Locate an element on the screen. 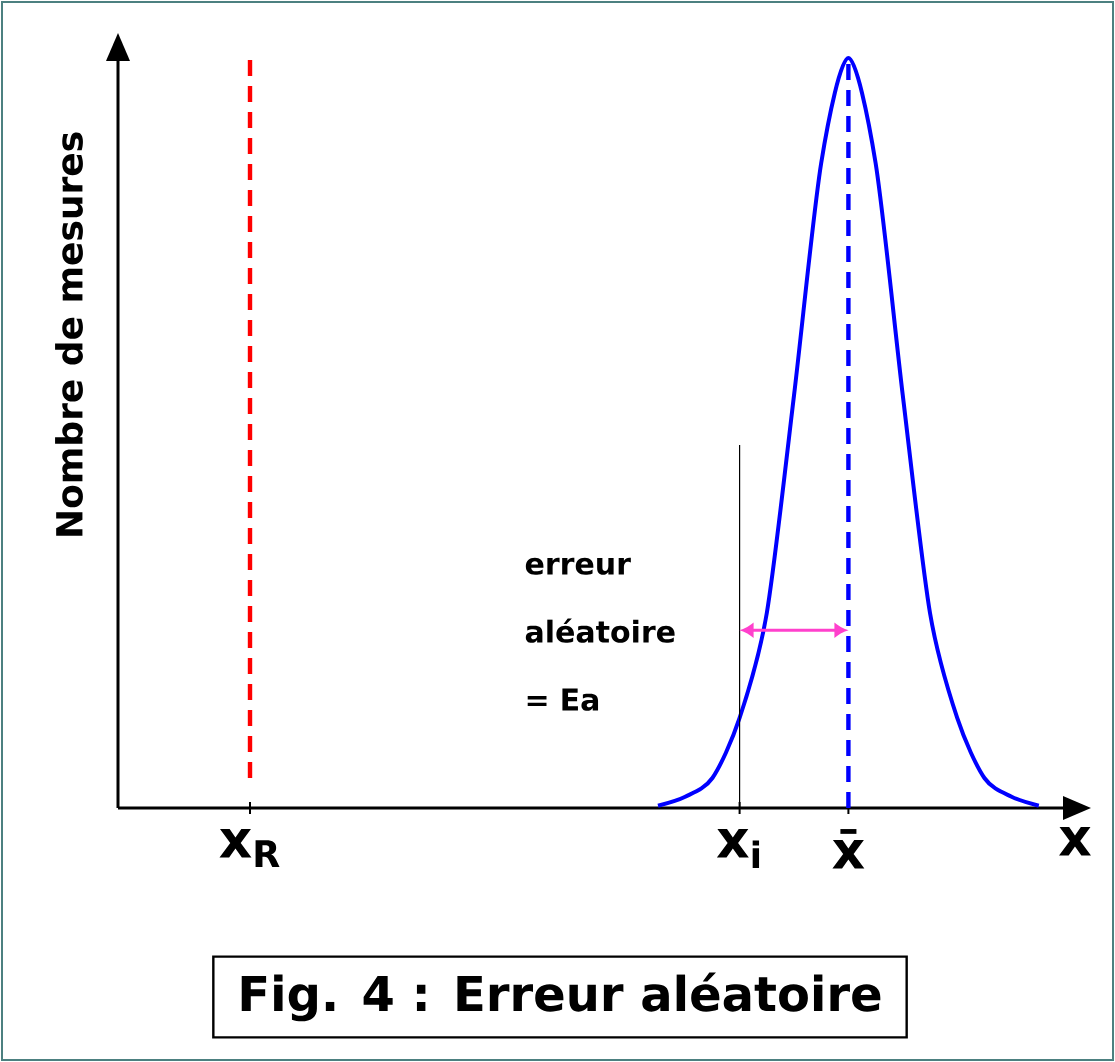 This screenshot has width=1115, height=1062. text: erreur aléatoire = Ea is located at coordinates (600, 634).